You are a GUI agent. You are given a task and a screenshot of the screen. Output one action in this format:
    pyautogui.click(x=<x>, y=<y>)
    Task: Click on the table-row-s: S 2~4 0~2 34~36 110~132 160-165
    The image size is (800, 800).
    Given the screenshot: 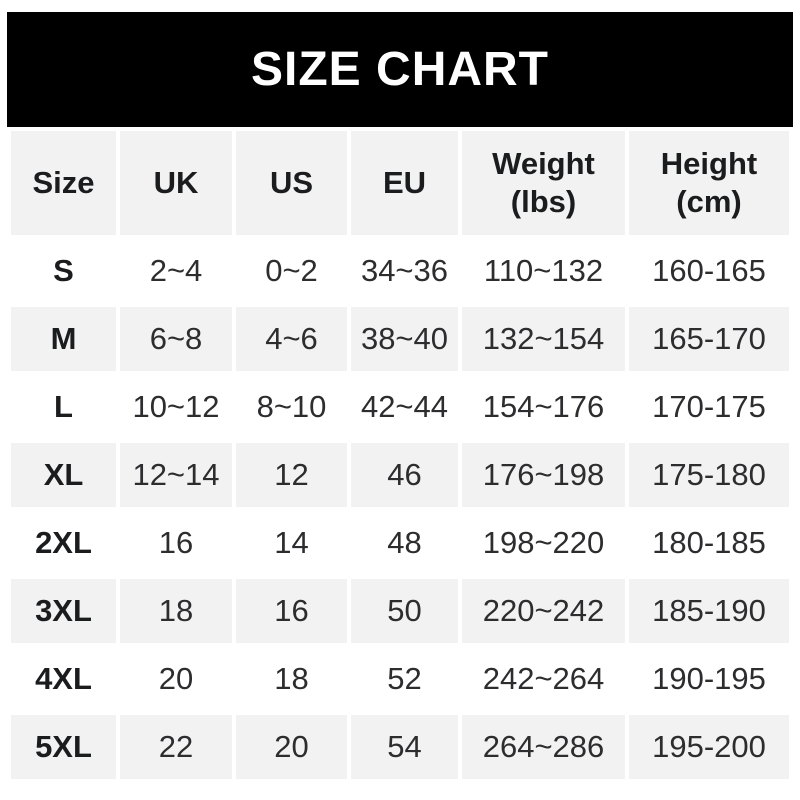 What is the action you would take?
    pyautogui.click(x=400, y=271)
    